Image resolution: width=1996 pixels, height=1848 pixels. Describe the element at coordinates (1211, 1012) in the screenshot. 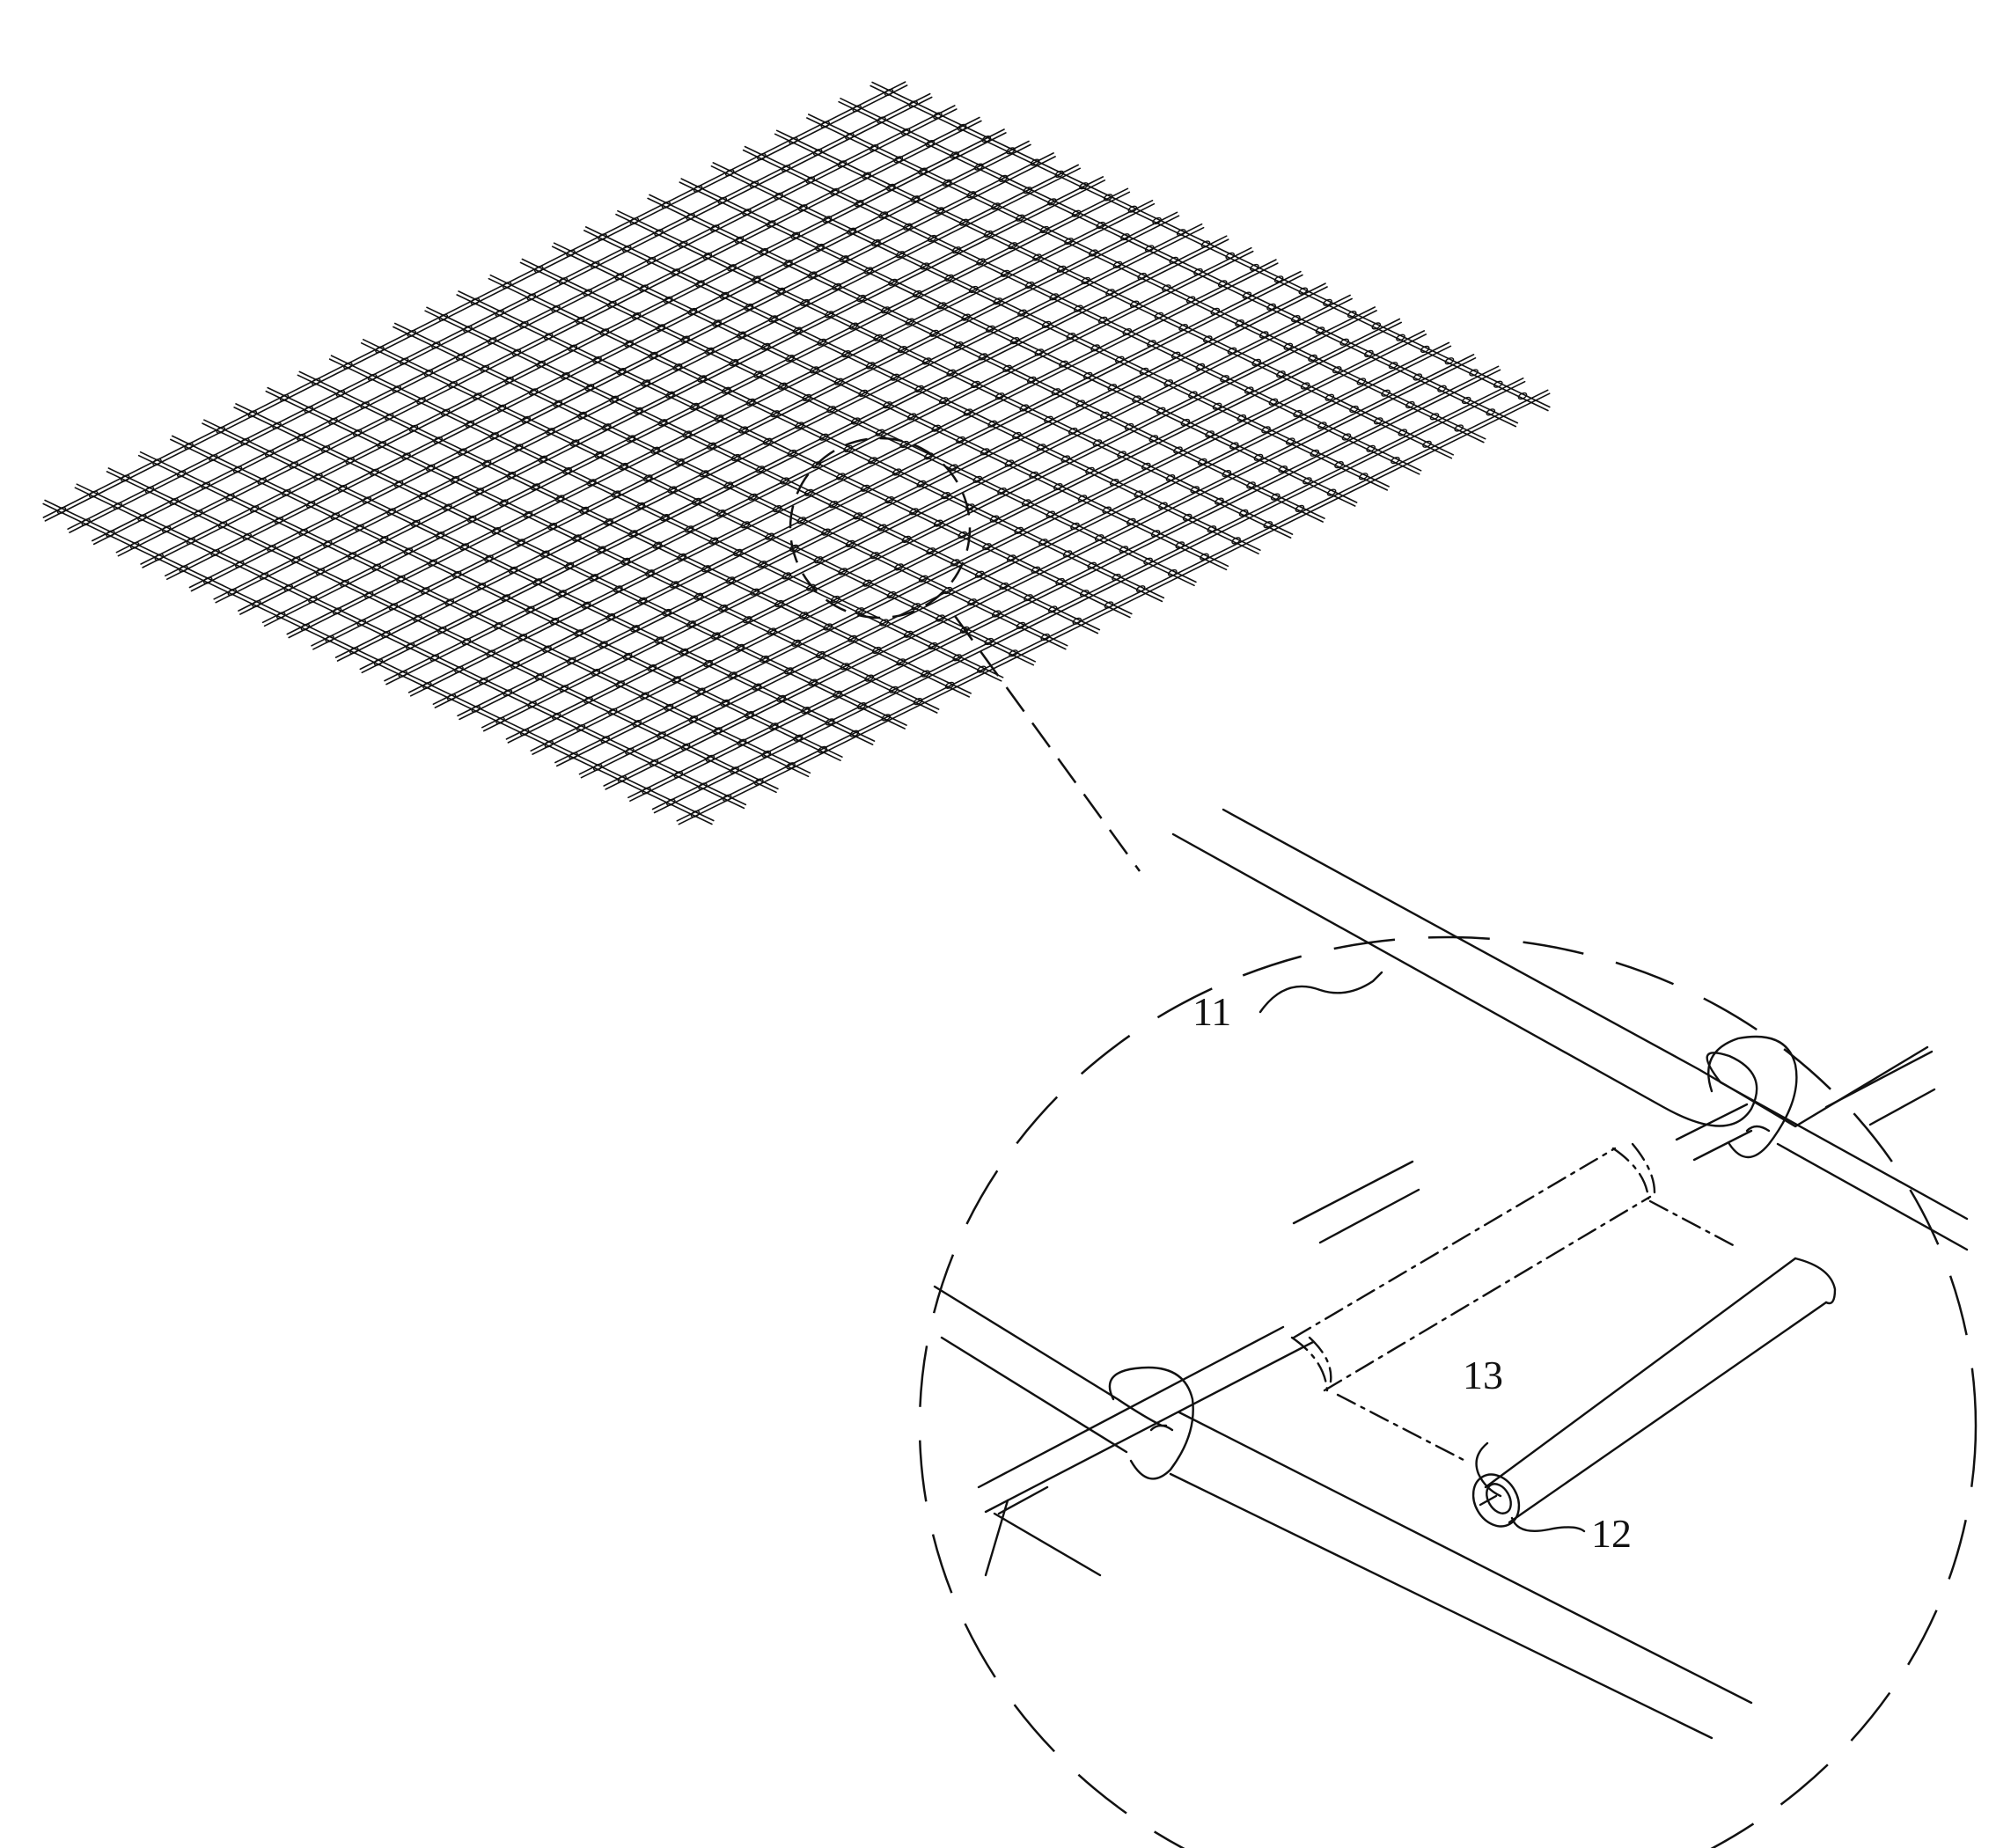

I see `label-wire: 11` at that location.